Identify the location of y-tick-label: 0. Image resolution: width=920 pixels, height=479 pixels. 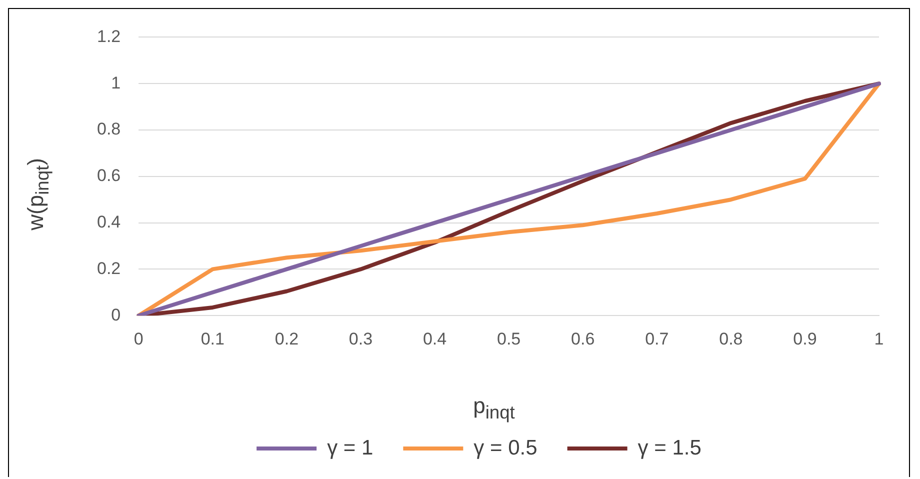
(116, 314).